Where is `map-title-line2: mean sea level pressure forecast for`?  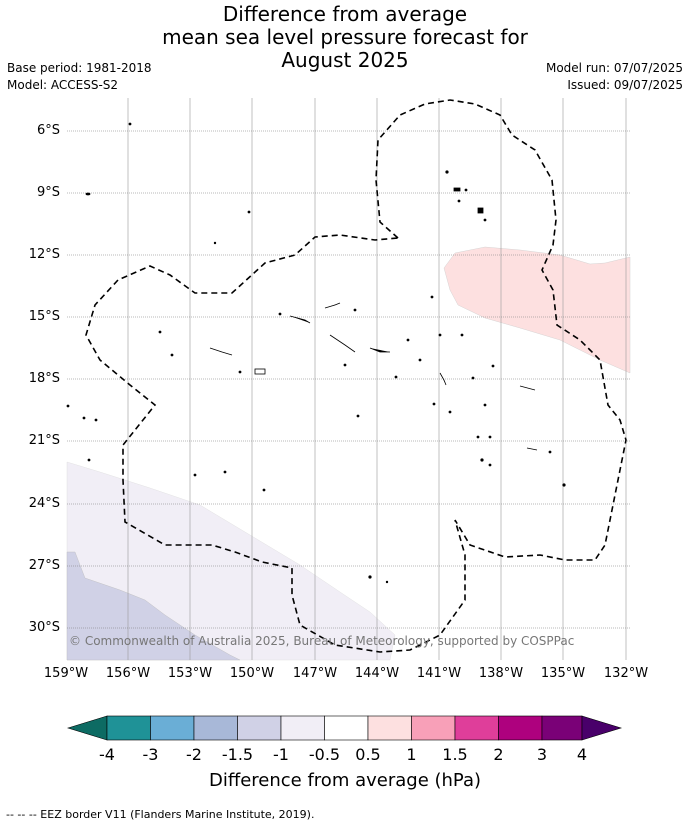 map-title-line2: mean sea level pressure forecast for is located at coordinates (345, 37).